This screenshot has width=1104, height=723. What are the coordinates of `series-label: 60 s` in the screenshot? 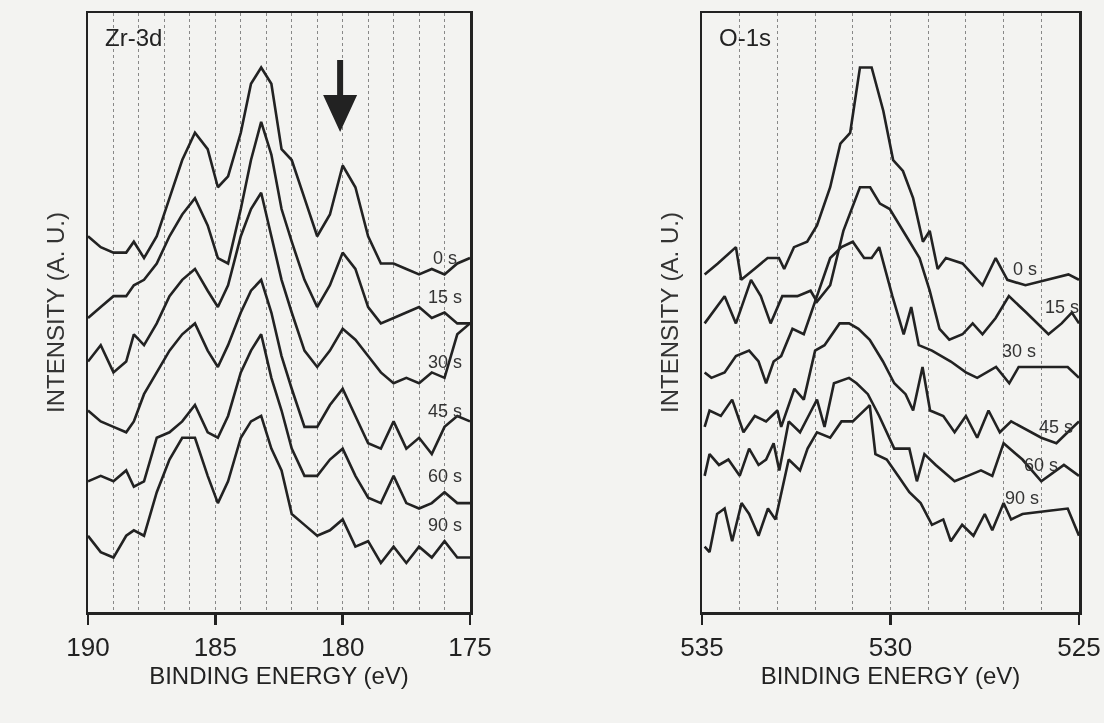 It's located at (445, 476).